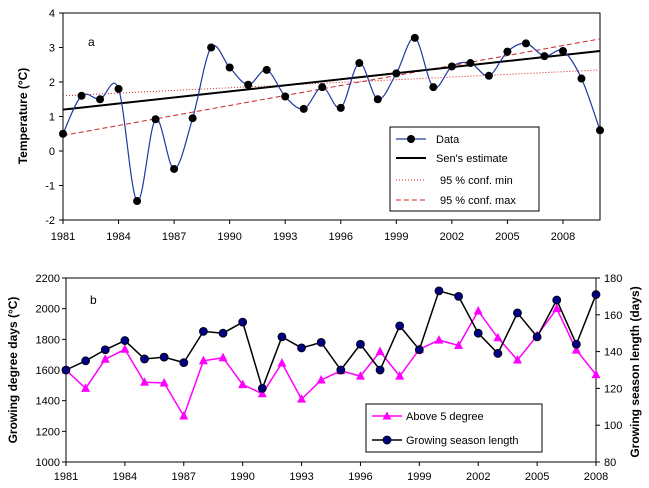 This screenshot has width=649, height=488. Describe the element at coordinates (387, 415) in the screenshot. I see `legend-above5-marker` at that location.